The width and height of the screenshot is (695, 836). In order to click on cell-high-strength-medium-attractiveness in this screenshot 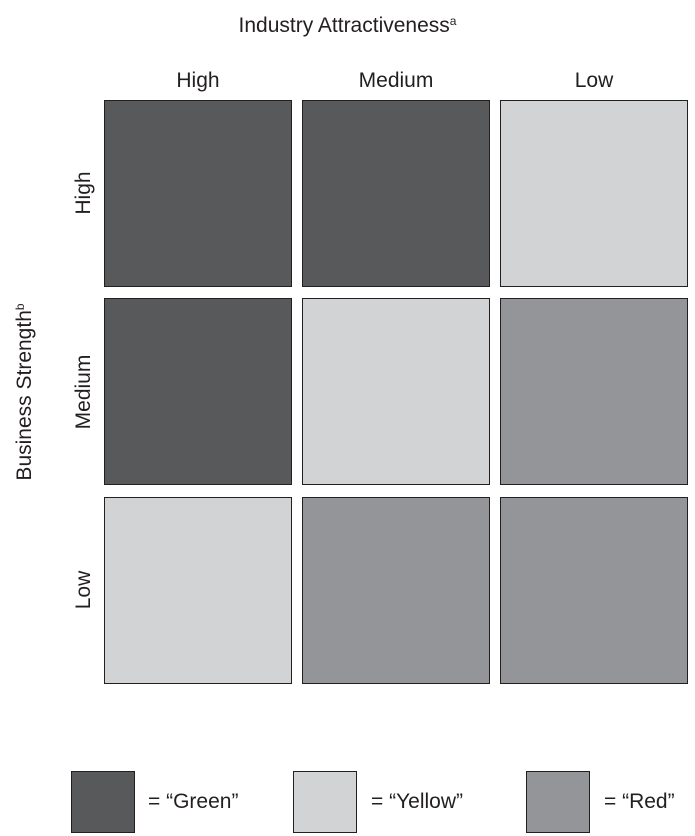, I will do `click(396, 193)`.